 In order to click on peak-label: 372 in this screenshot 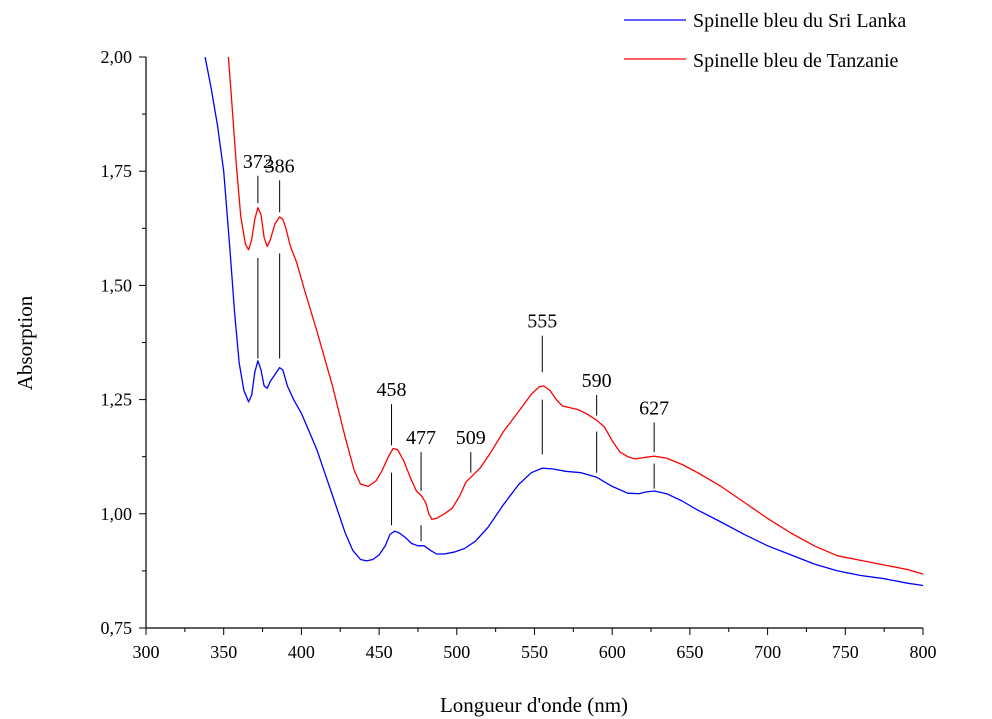, I will do `click(258, 162)`.